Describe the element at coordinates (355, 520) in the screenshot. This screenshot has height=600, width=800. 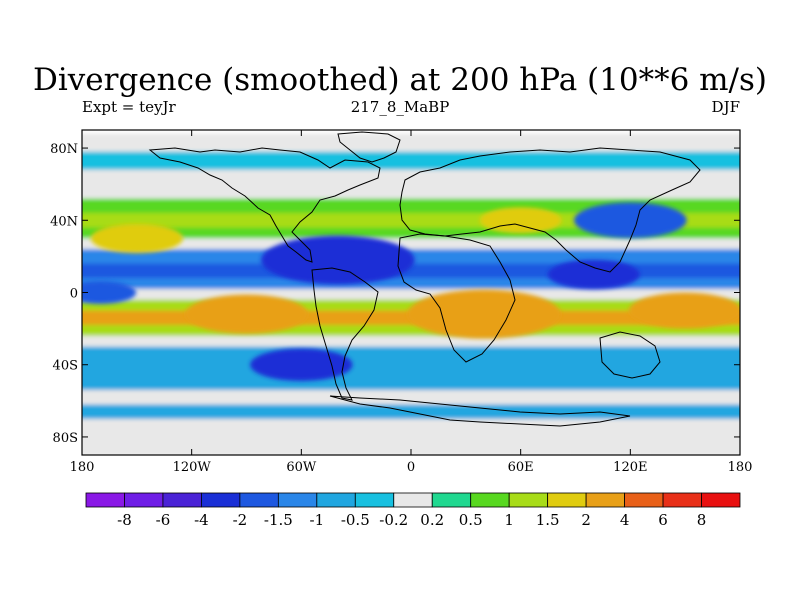
I see `colorbar-label: -0.5` at that location.